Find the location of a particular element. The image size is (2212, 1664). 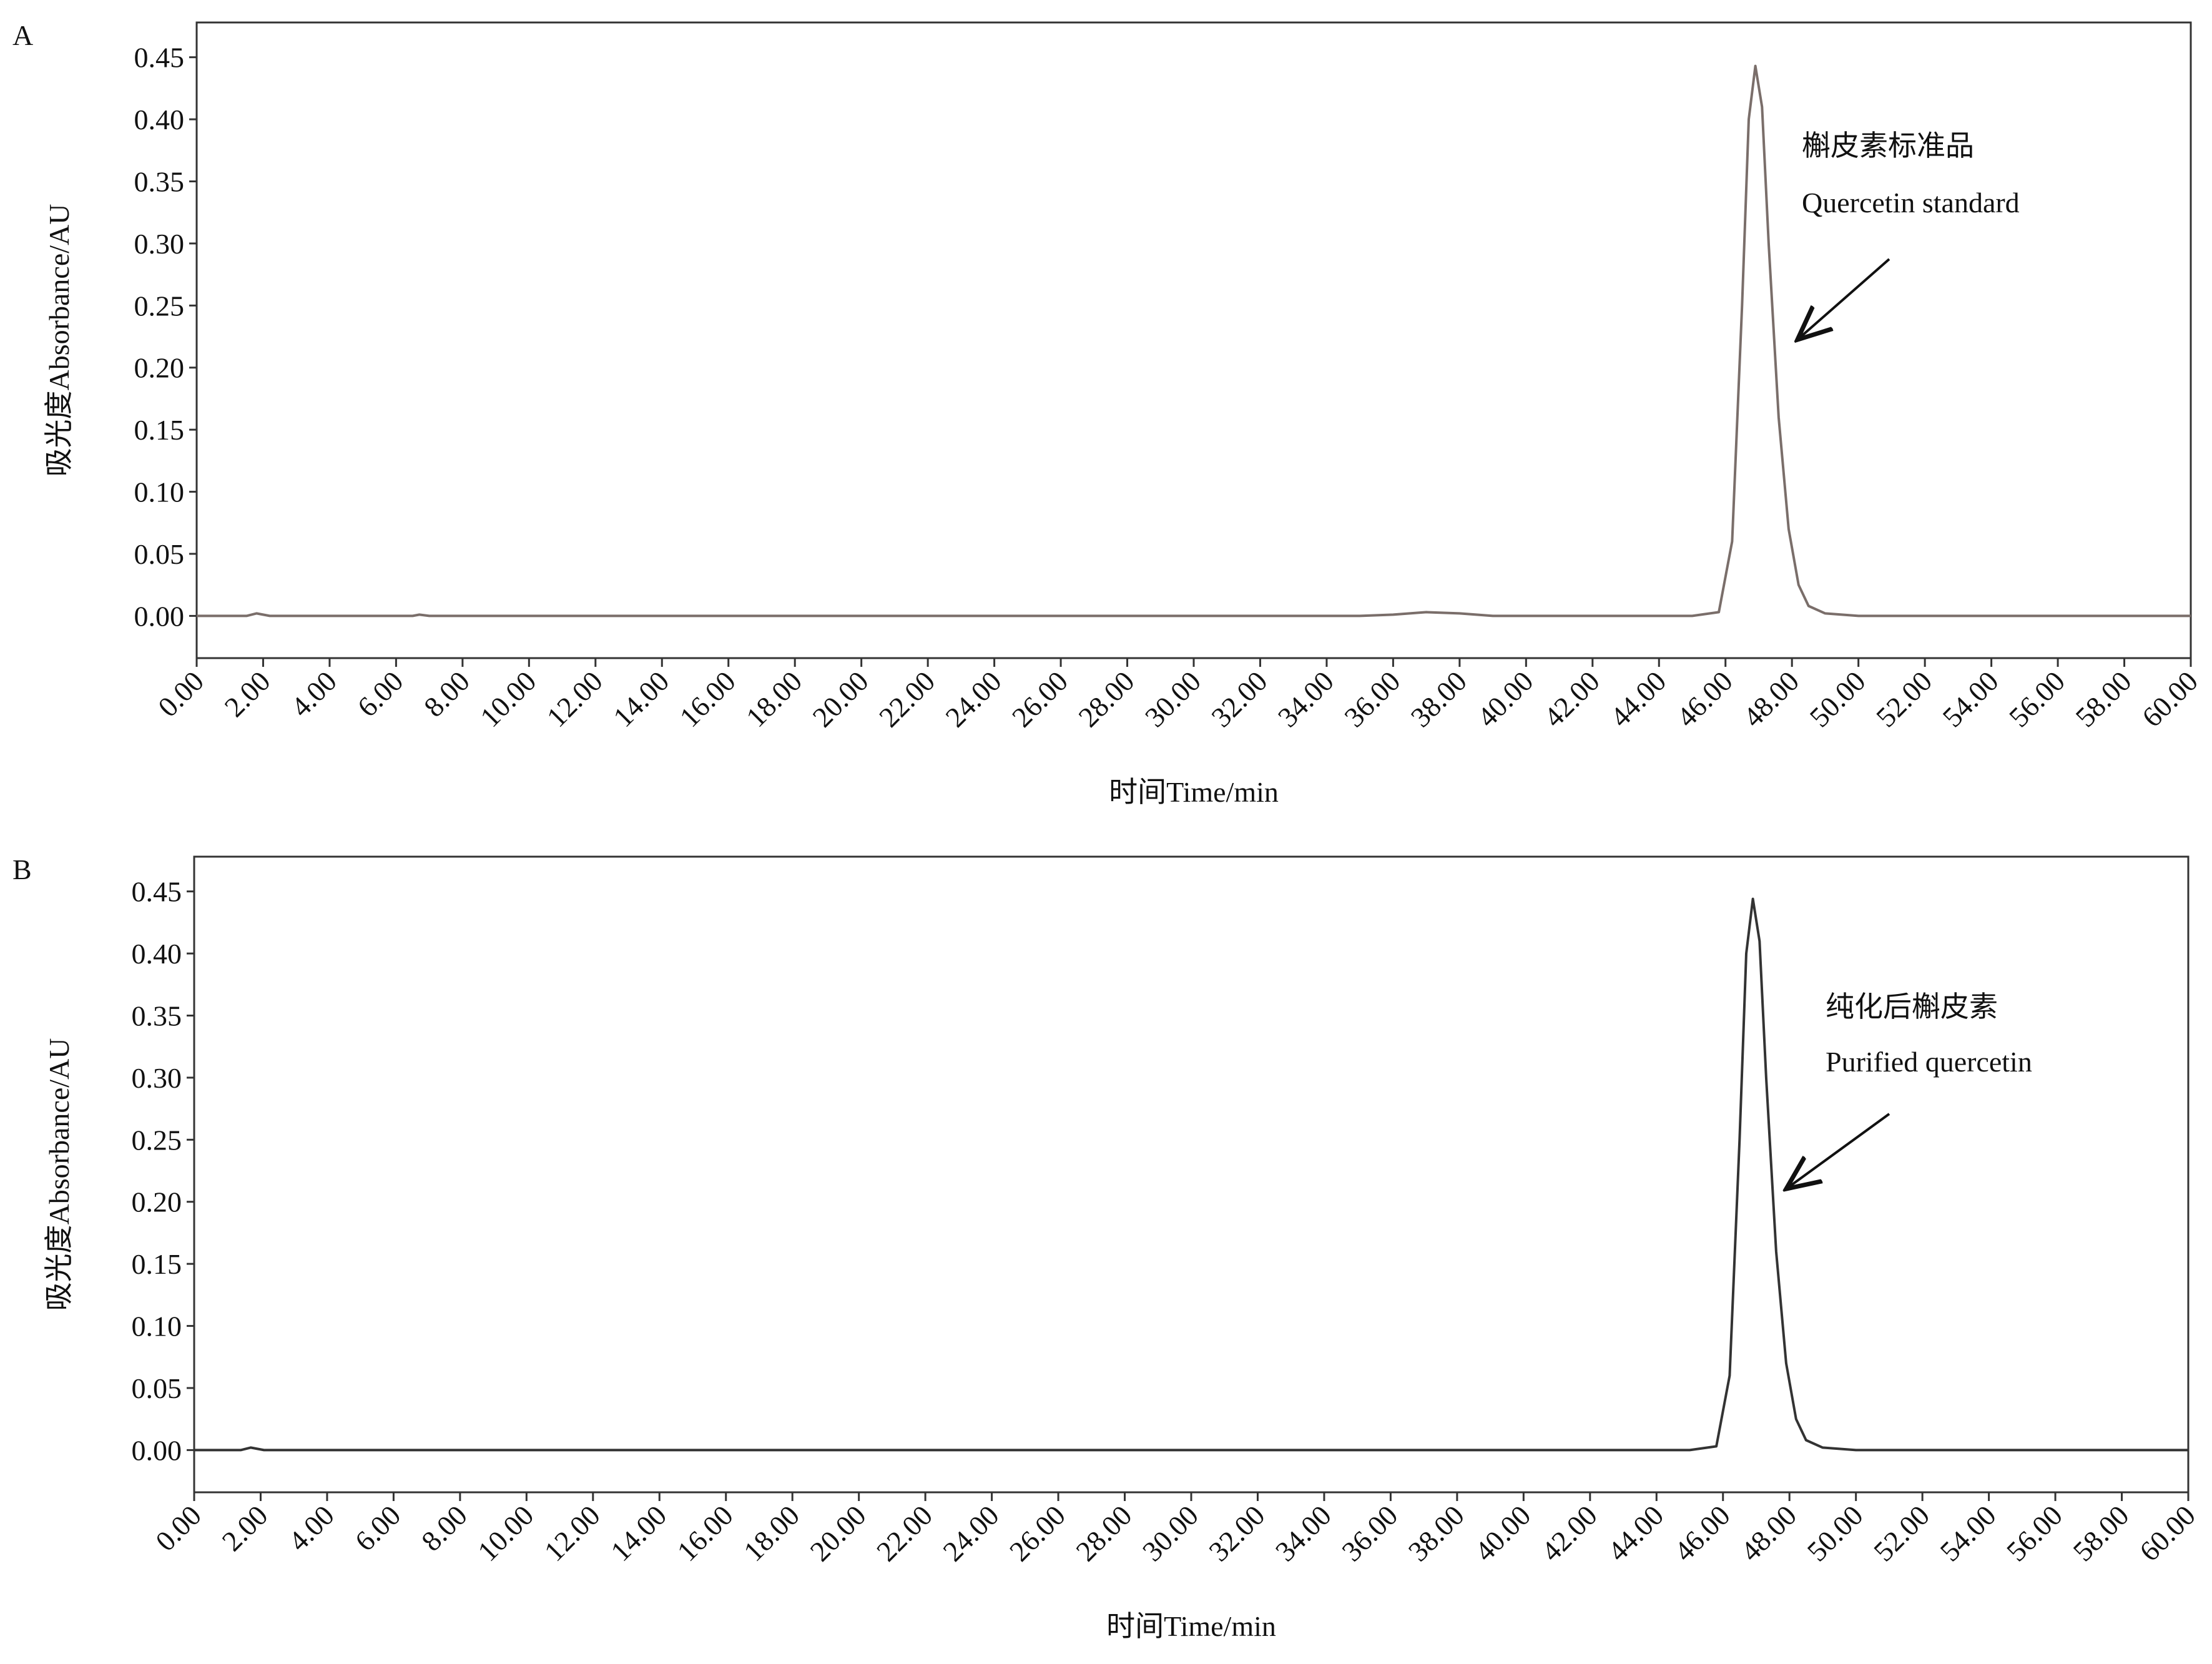

annotation-text: Quercetin standard is located at coordinates (1911, 203).